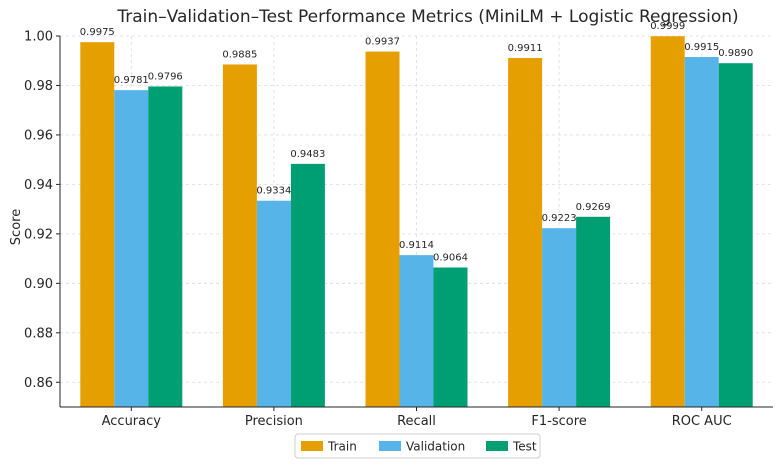 The image size is (777, 468). Describe the element at coordinates (559, 218) in the screenshot. I see `data-label: 0.9223` at that location.